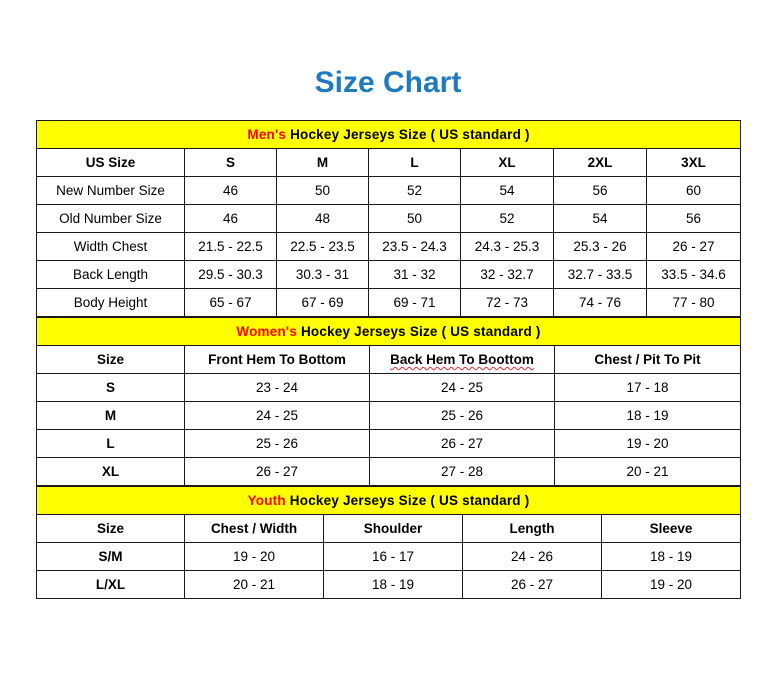 This screenshot has height=692, width=776. Describe the element at coordinates (600, 246) in the screenshot. I see `mens-cell-2-4: 25.3 - 26` at that location.